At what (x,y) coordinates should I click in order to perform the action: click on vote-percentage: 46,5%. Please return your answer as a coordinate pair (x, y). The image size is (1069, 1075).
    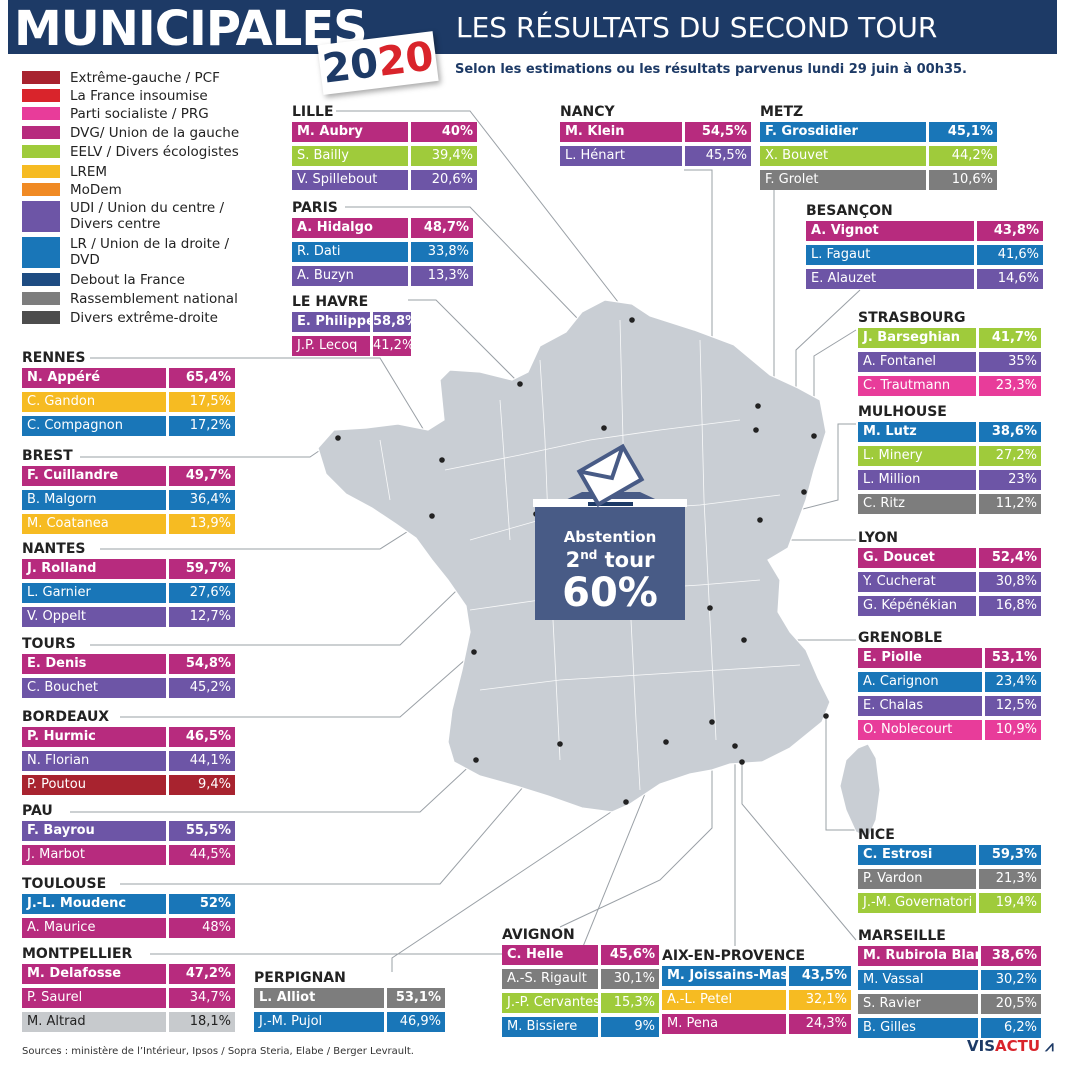
    Looking at the image, I should click on (202, 737).